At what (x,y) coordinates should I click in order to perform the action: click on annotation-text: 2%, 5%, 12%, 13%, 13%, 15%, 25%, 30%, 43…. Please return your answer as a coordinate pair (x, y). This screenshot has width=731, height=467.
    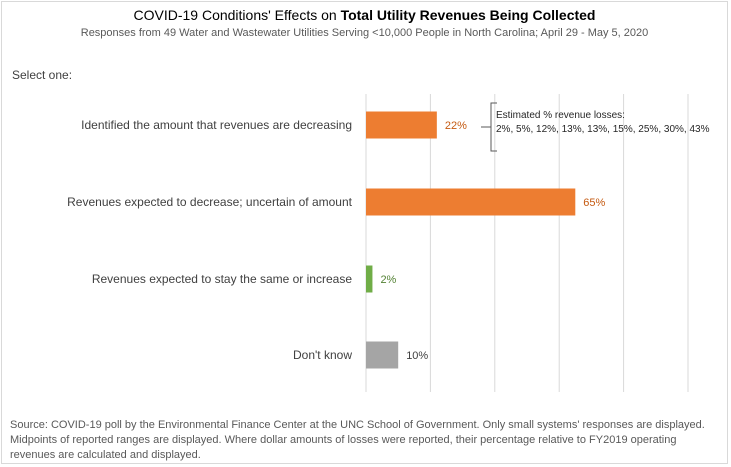
    Looking at the image, I should click on (603, 129).